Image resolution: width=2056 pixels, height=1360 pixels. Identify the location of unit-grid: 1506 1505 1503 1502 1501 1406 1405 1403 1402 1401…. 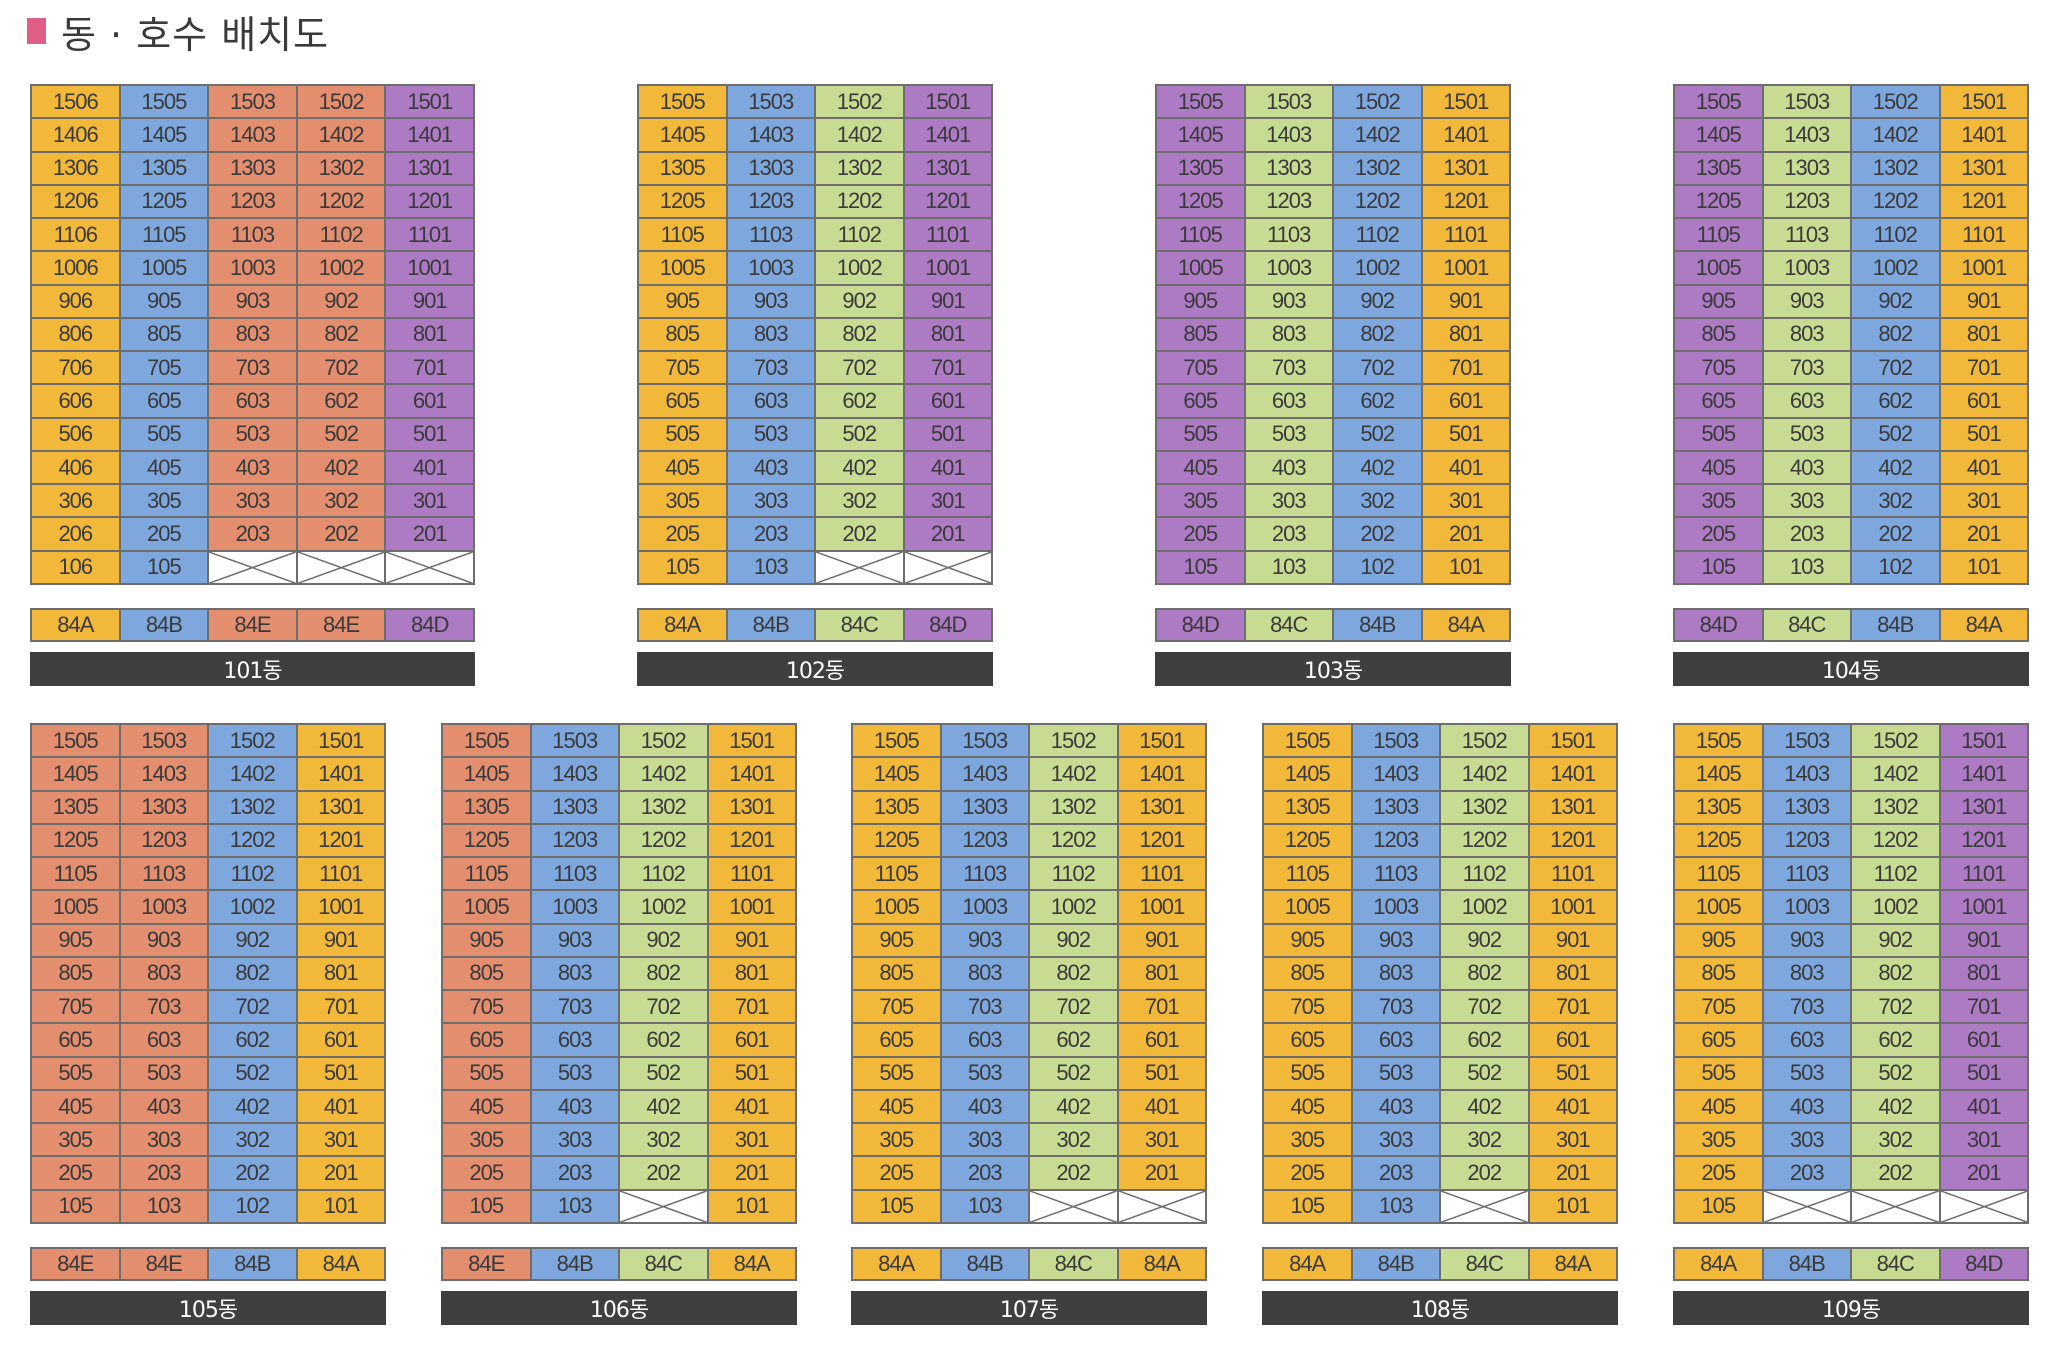
(252, 334).